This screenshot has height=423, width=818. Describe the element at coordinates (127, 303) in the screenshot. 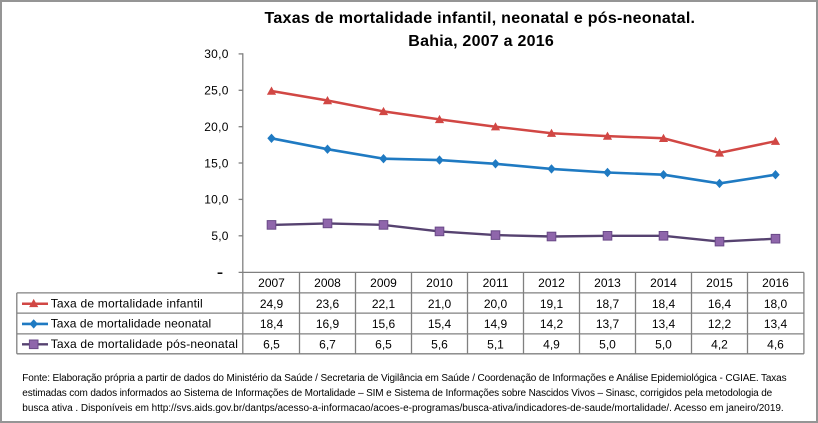

I see `svg-text: Taxa de mortalidade infantil` at that location.